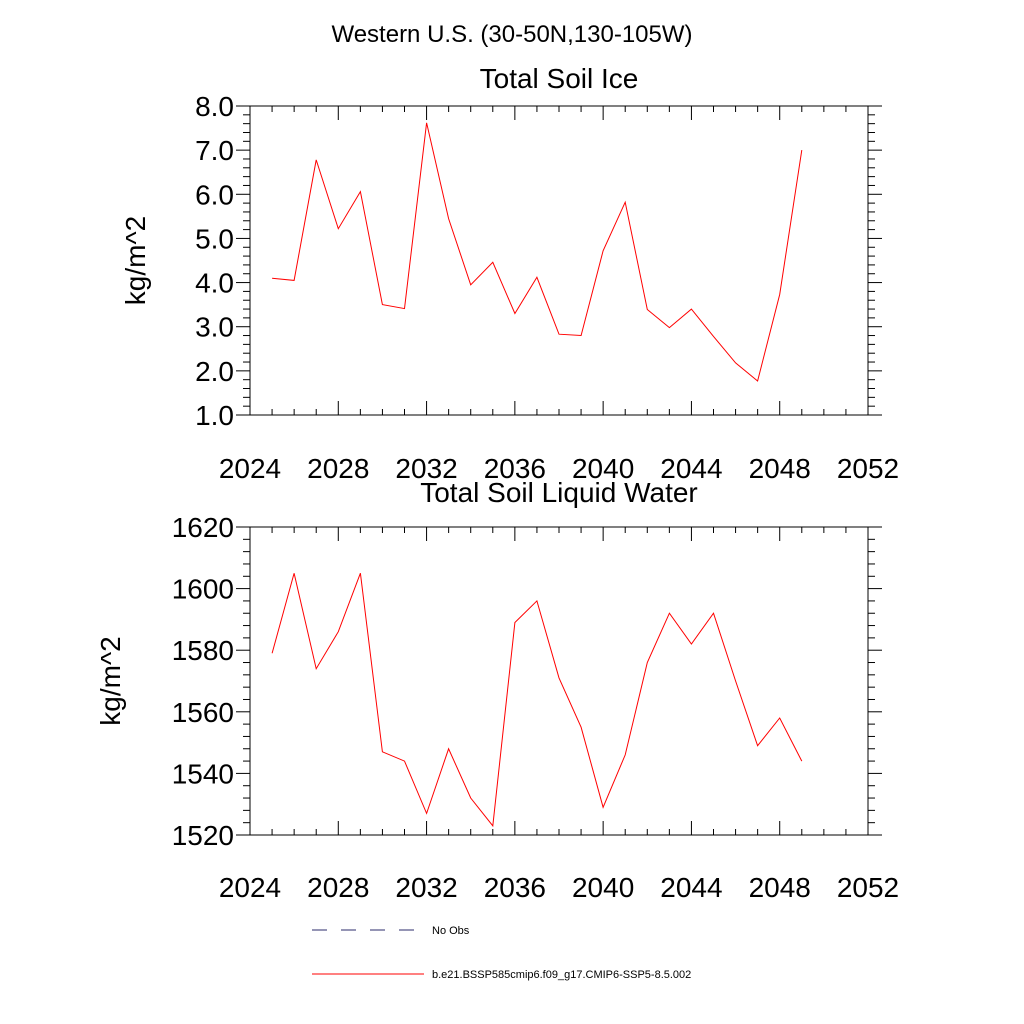  I want to click on legend-label-no-obs: No Obs, so click(451, 931).